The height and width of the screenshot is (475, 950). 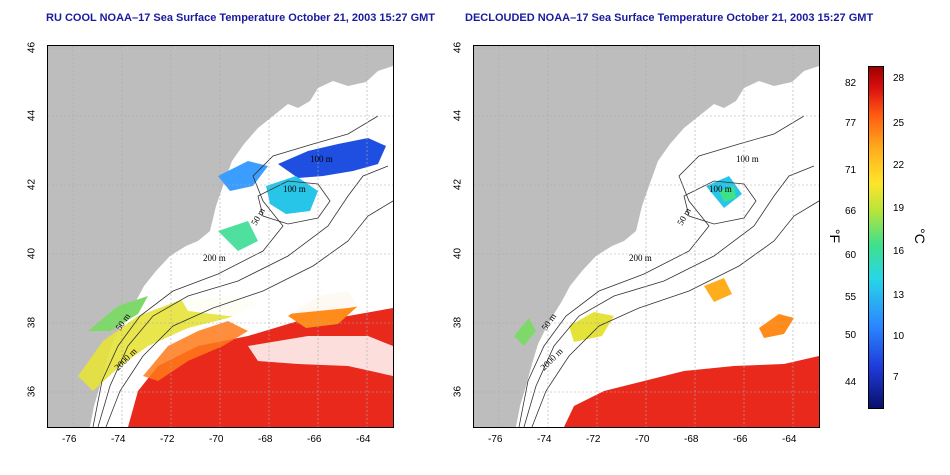 I want to click on fahrenheit-tick: 50, so click(x=851, y=335).